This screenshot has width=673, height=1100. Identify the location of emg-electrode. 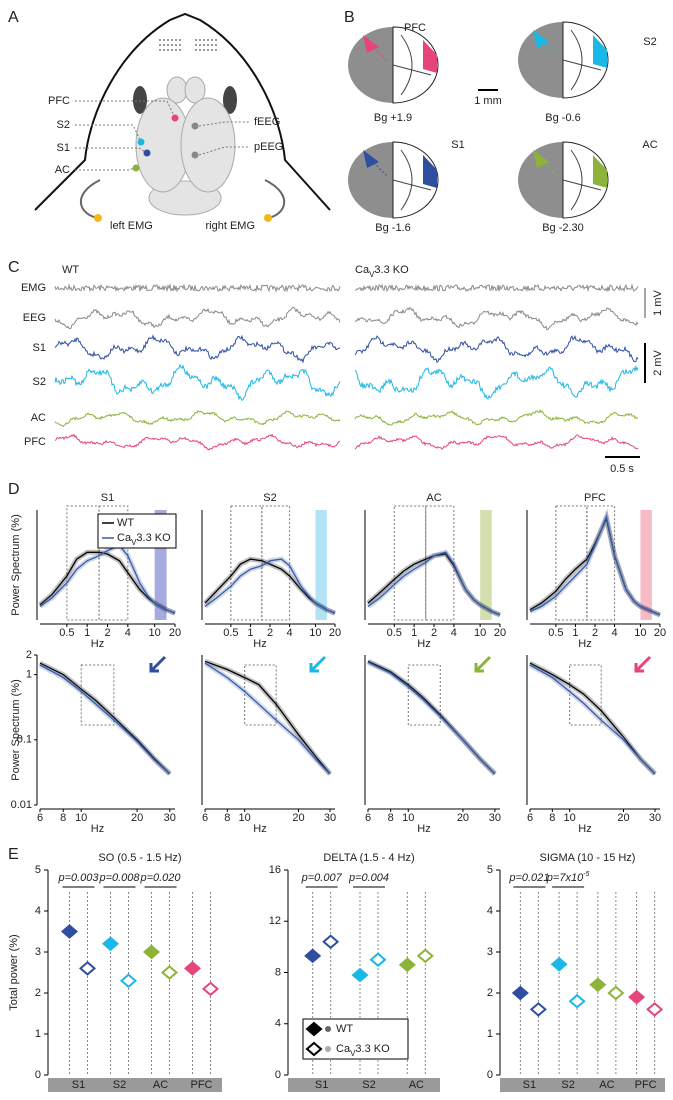
(98, 218).